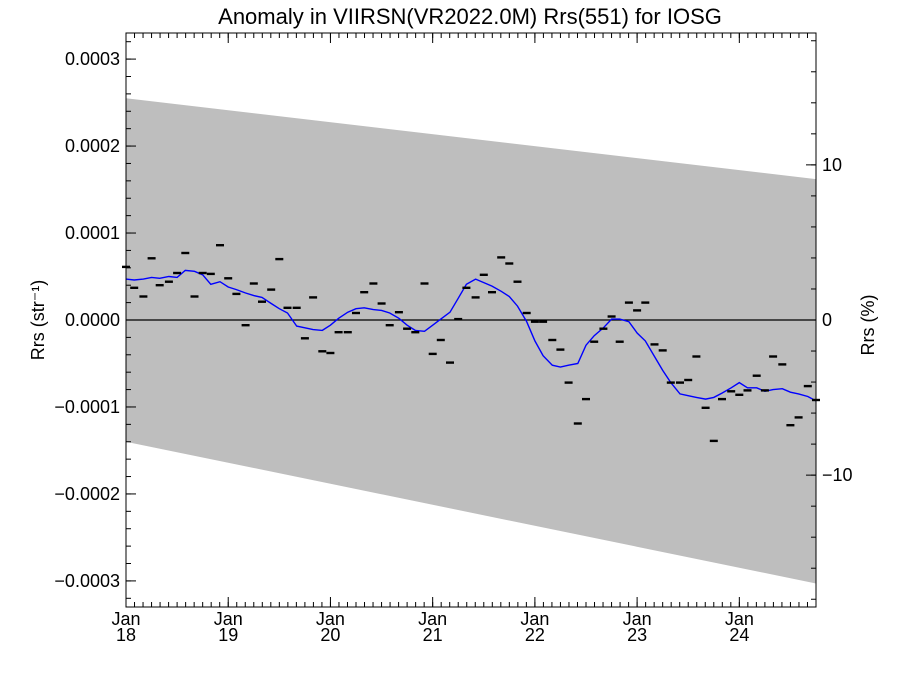 Image resolution: width=900 pixels, height=675 pixels. What do you see at coordinates (739, 635) in the screenshot?
I see `x-tick-label-year: 24` at bounding box center [739, 635].